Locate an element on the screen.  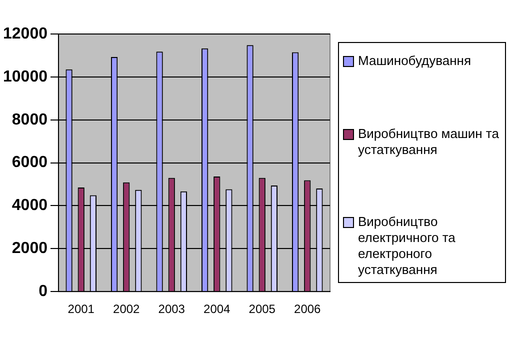
y-tick-label: 2000 is located at coordinates (30, 249).